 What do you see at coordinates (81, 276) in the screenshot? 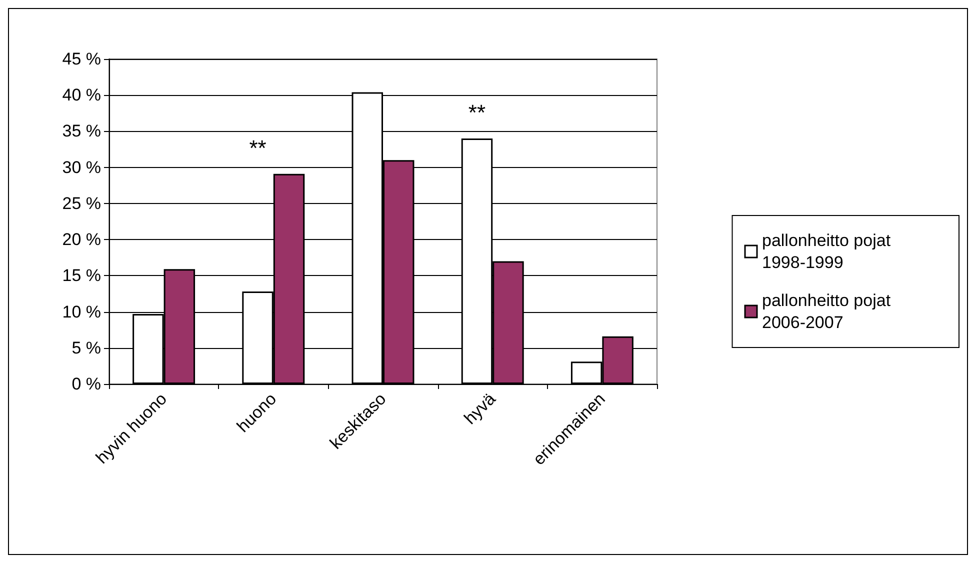
I see `y-tick-label: 15 %` at bounding box center [81, 276].